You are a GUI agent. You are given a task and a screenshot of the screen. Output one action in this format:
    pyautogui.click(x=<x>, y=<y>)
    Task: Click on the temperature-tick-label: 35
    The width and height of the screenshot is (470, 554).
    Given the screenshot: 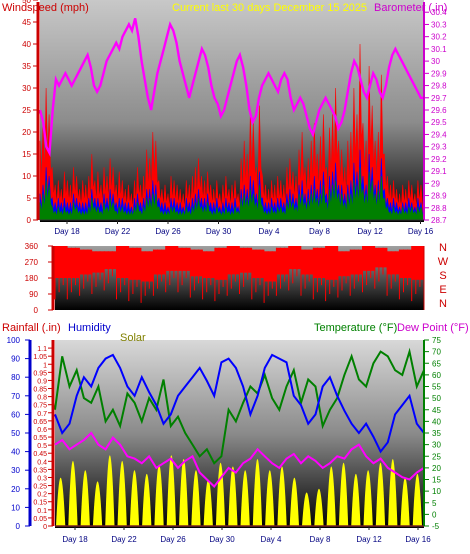 What is the action you would take?
    pyautogui.click(x=436, y=433)
    